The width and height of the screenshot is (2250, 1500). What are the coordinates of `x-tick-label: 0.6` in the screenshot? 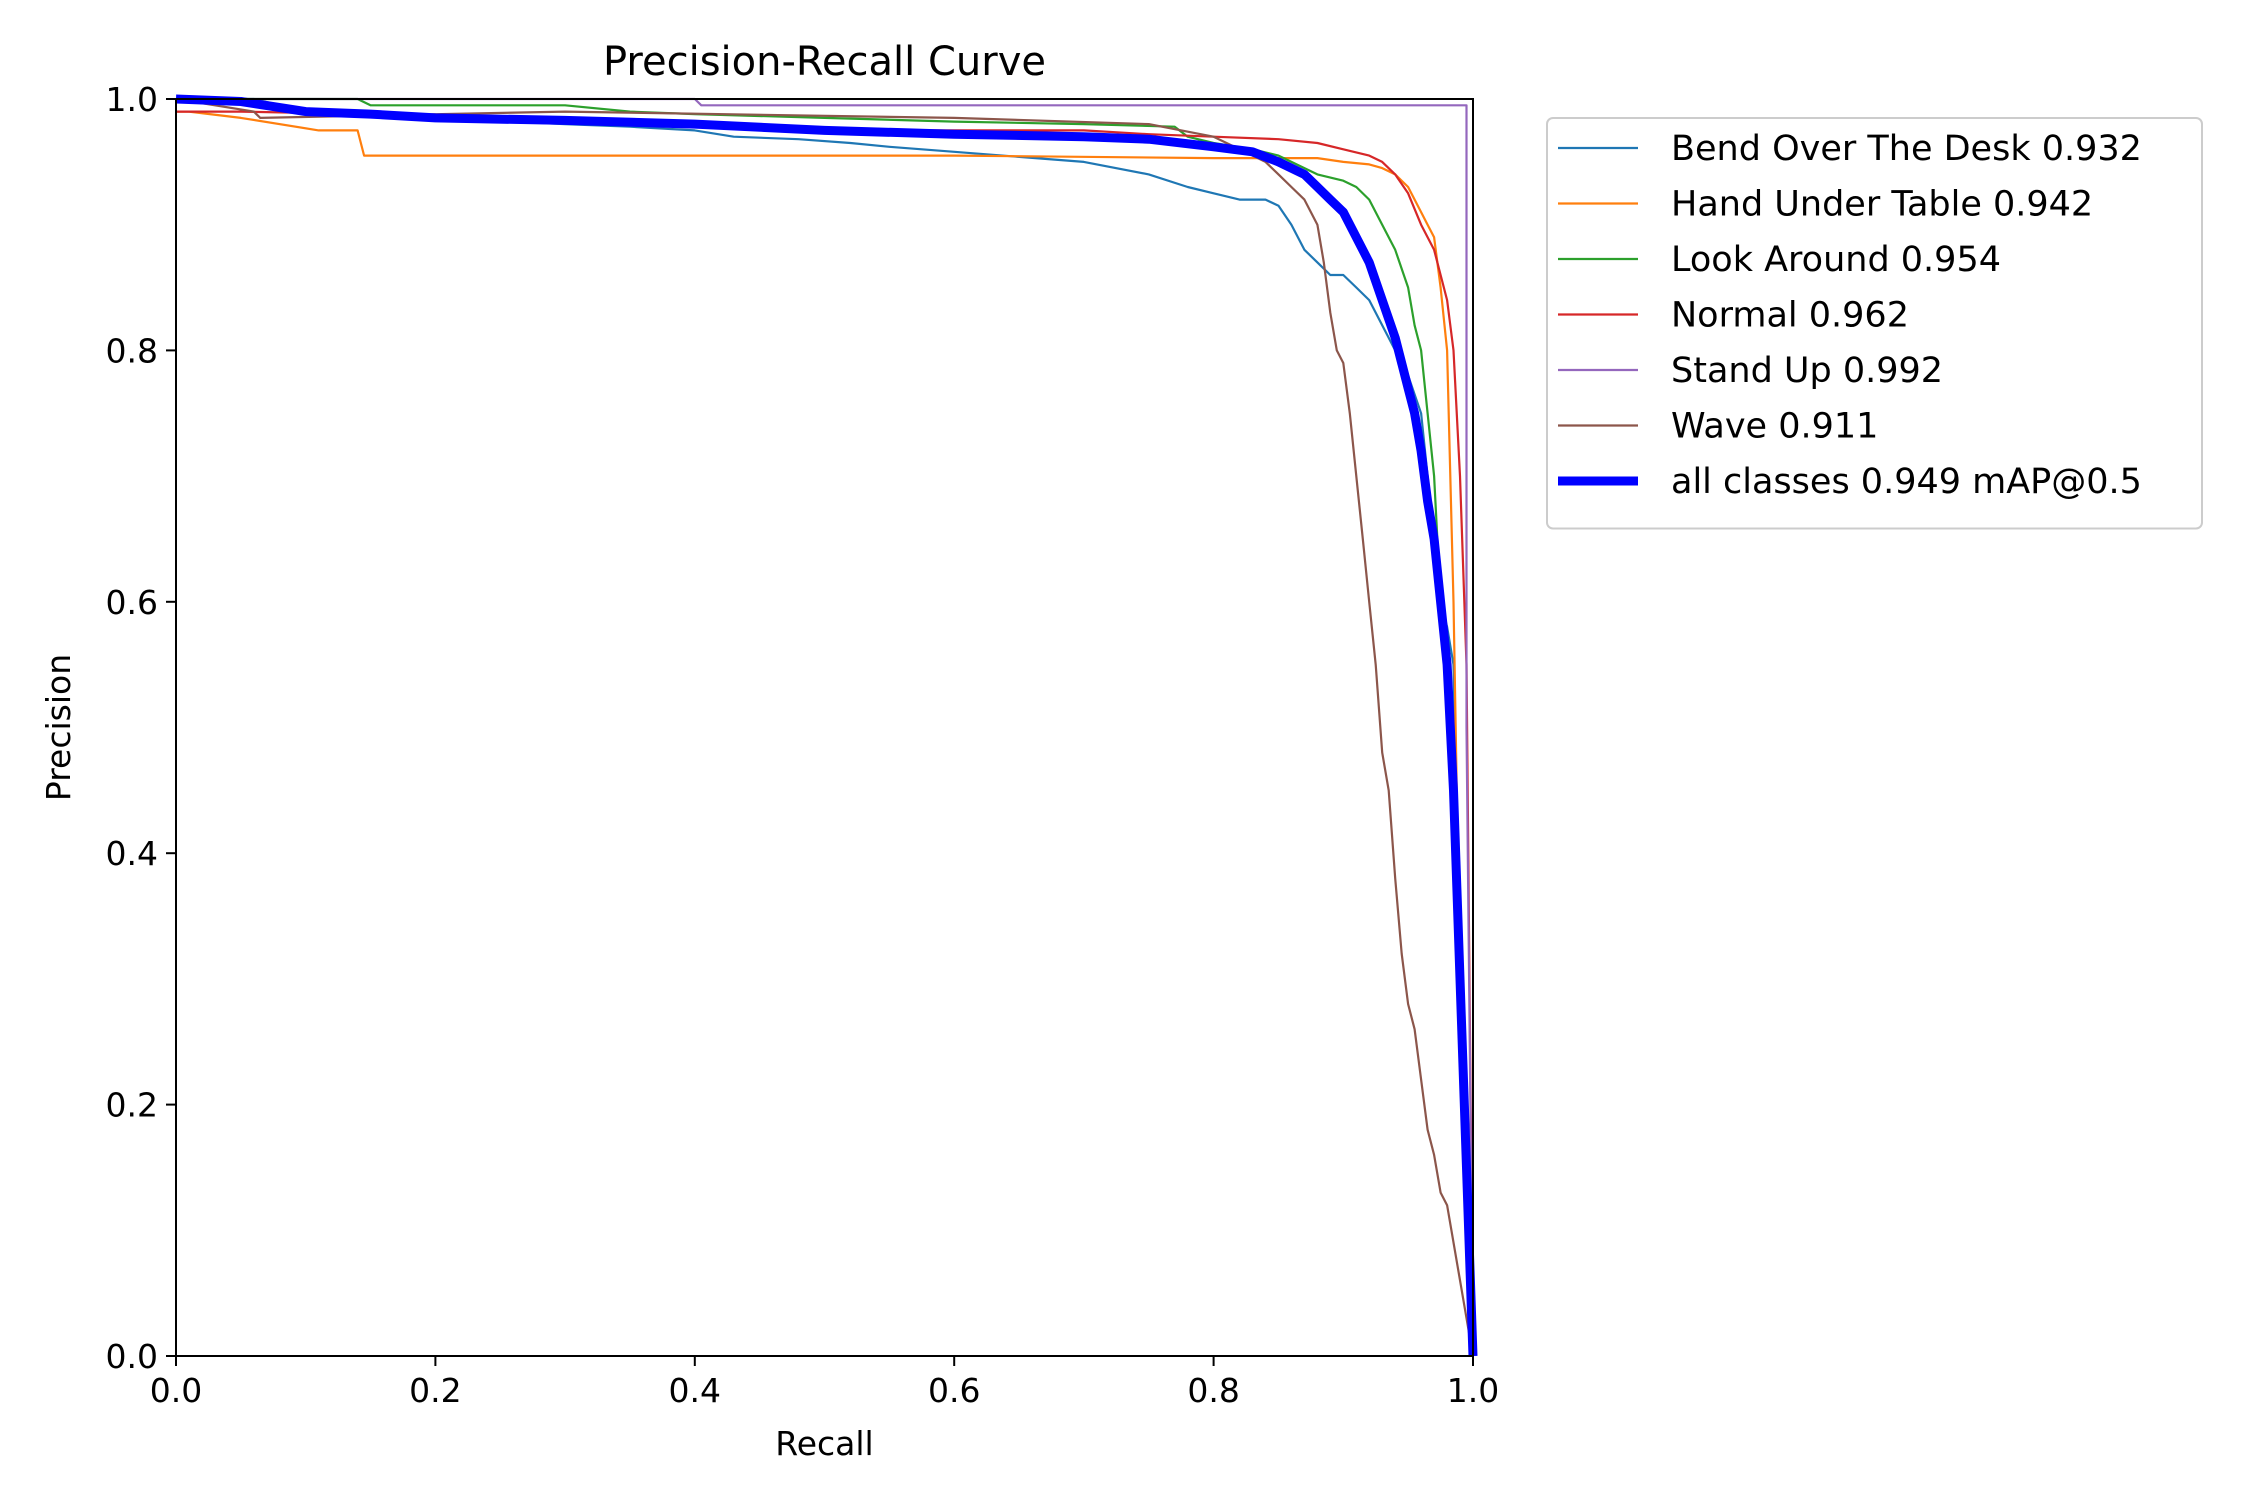 It's located at (954, 1390).